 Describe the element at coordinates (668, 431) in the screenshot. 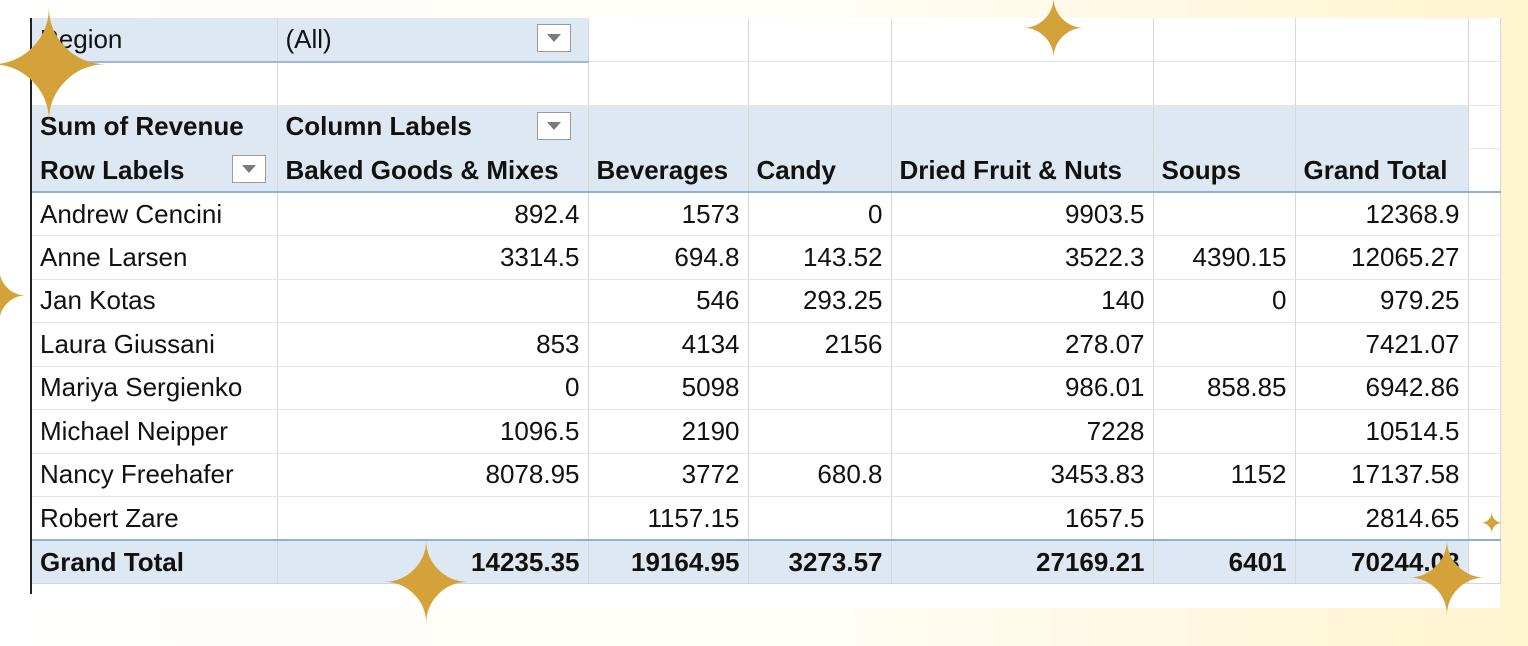

I see `value-cell: 2190` at that location.